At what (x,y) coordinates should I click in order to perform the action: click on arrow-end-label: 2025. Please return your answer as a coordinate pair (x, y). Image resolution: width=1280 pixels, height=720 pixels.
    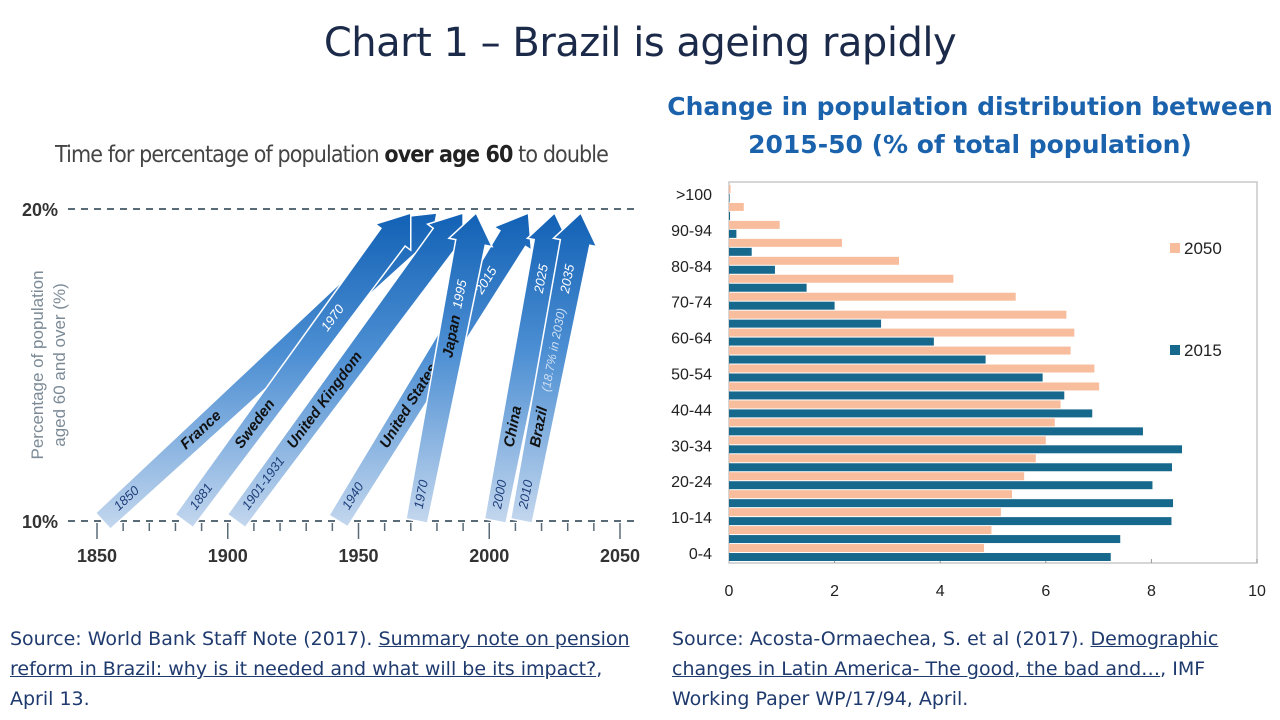
    Looking at the image, I should click on (541, 278).